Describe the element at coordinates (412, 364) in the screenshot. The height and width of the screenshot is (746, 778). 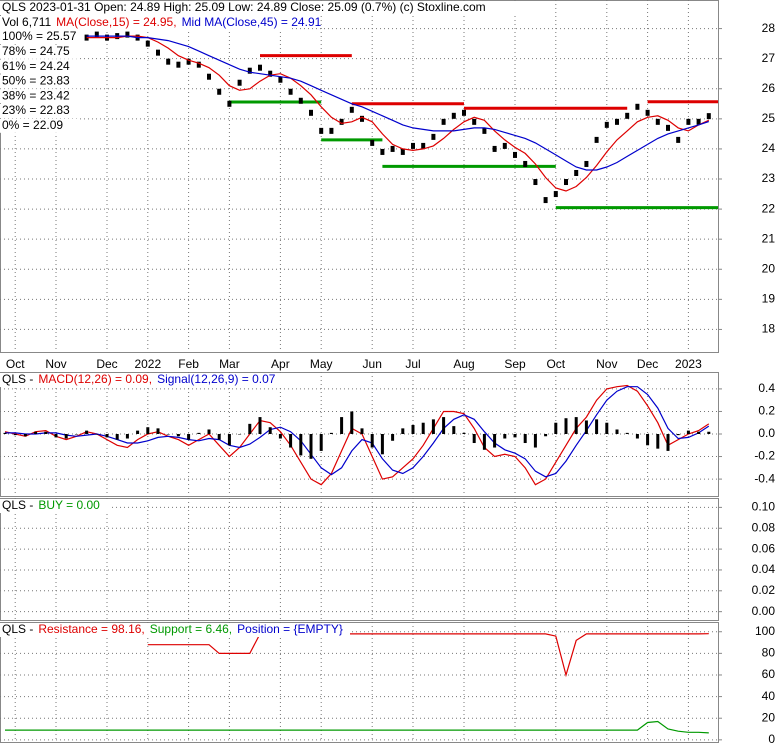
I see `x-tick-label: Jul` at that location.